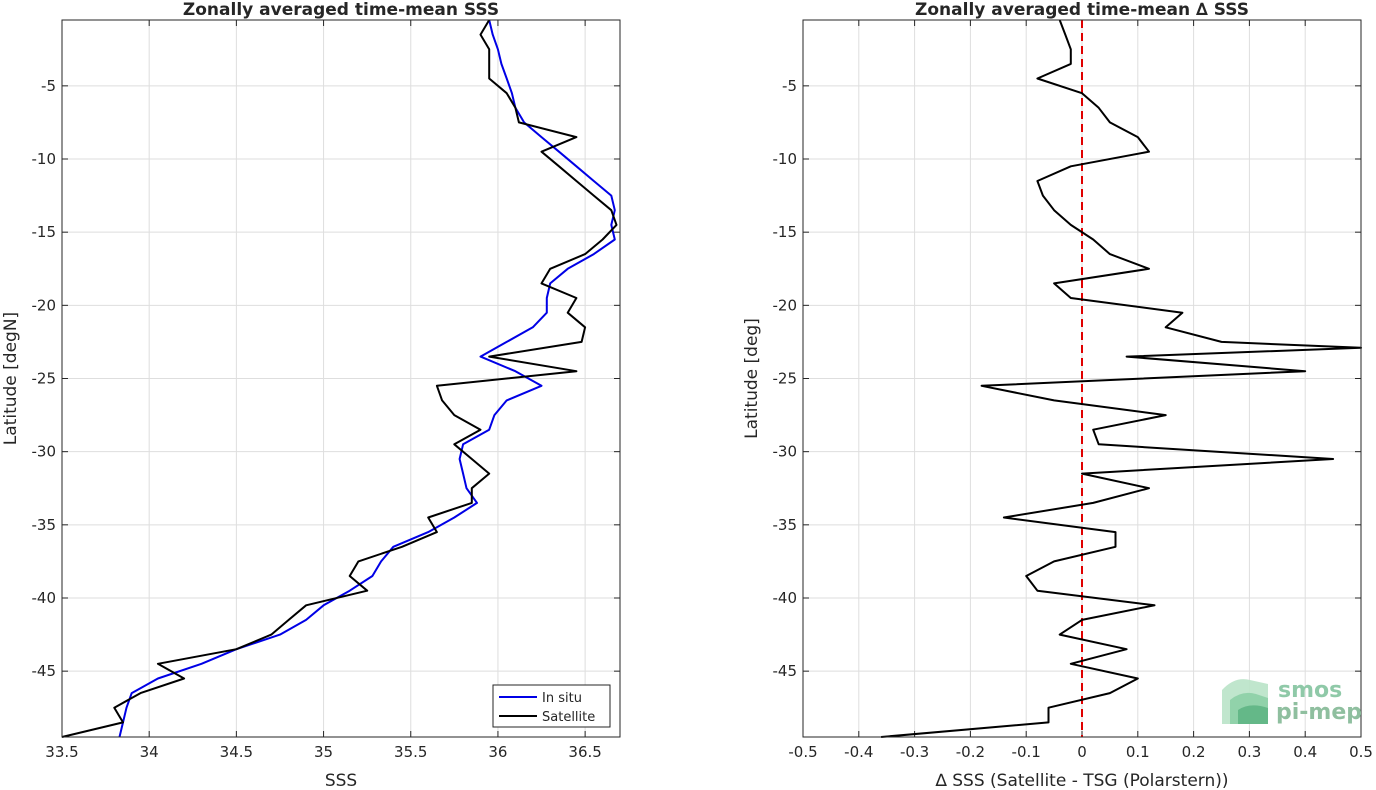 This screenshot has height=790, width=1376. I want to click on x-tick-label: 34, so click(149, 752).